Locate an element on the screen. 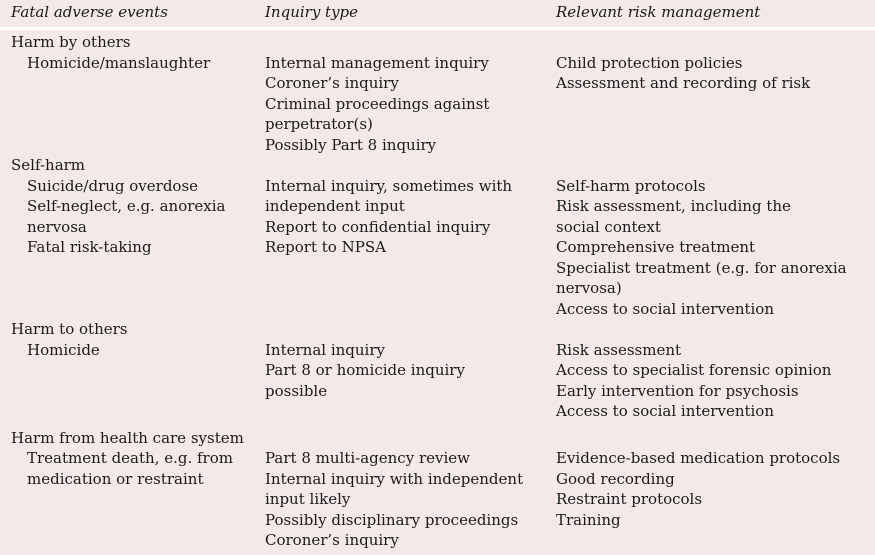  risk-line: Good recording is located at coordinates (615, 478).